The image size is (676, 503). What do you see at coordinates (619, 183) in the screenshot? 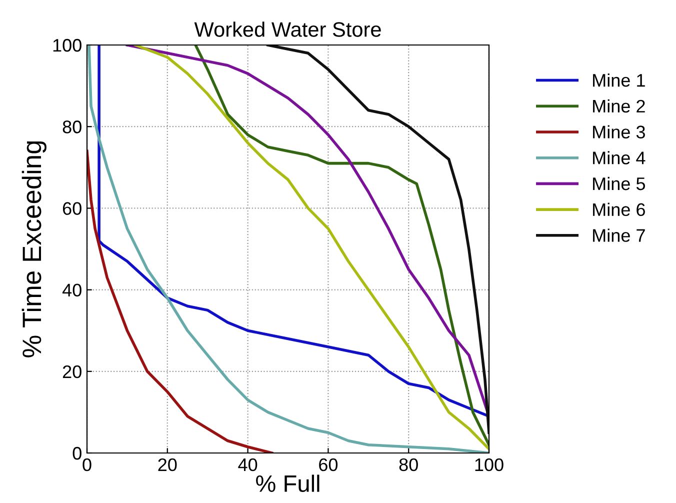
I see `legend-label: Mine 5` at bounding box center [619, 183].